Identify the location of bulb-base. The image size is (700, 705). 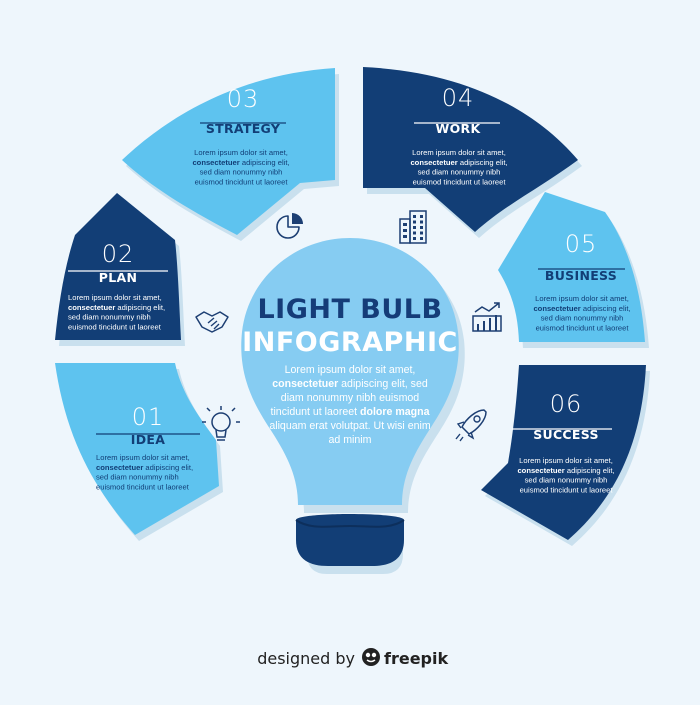
(350, 540).